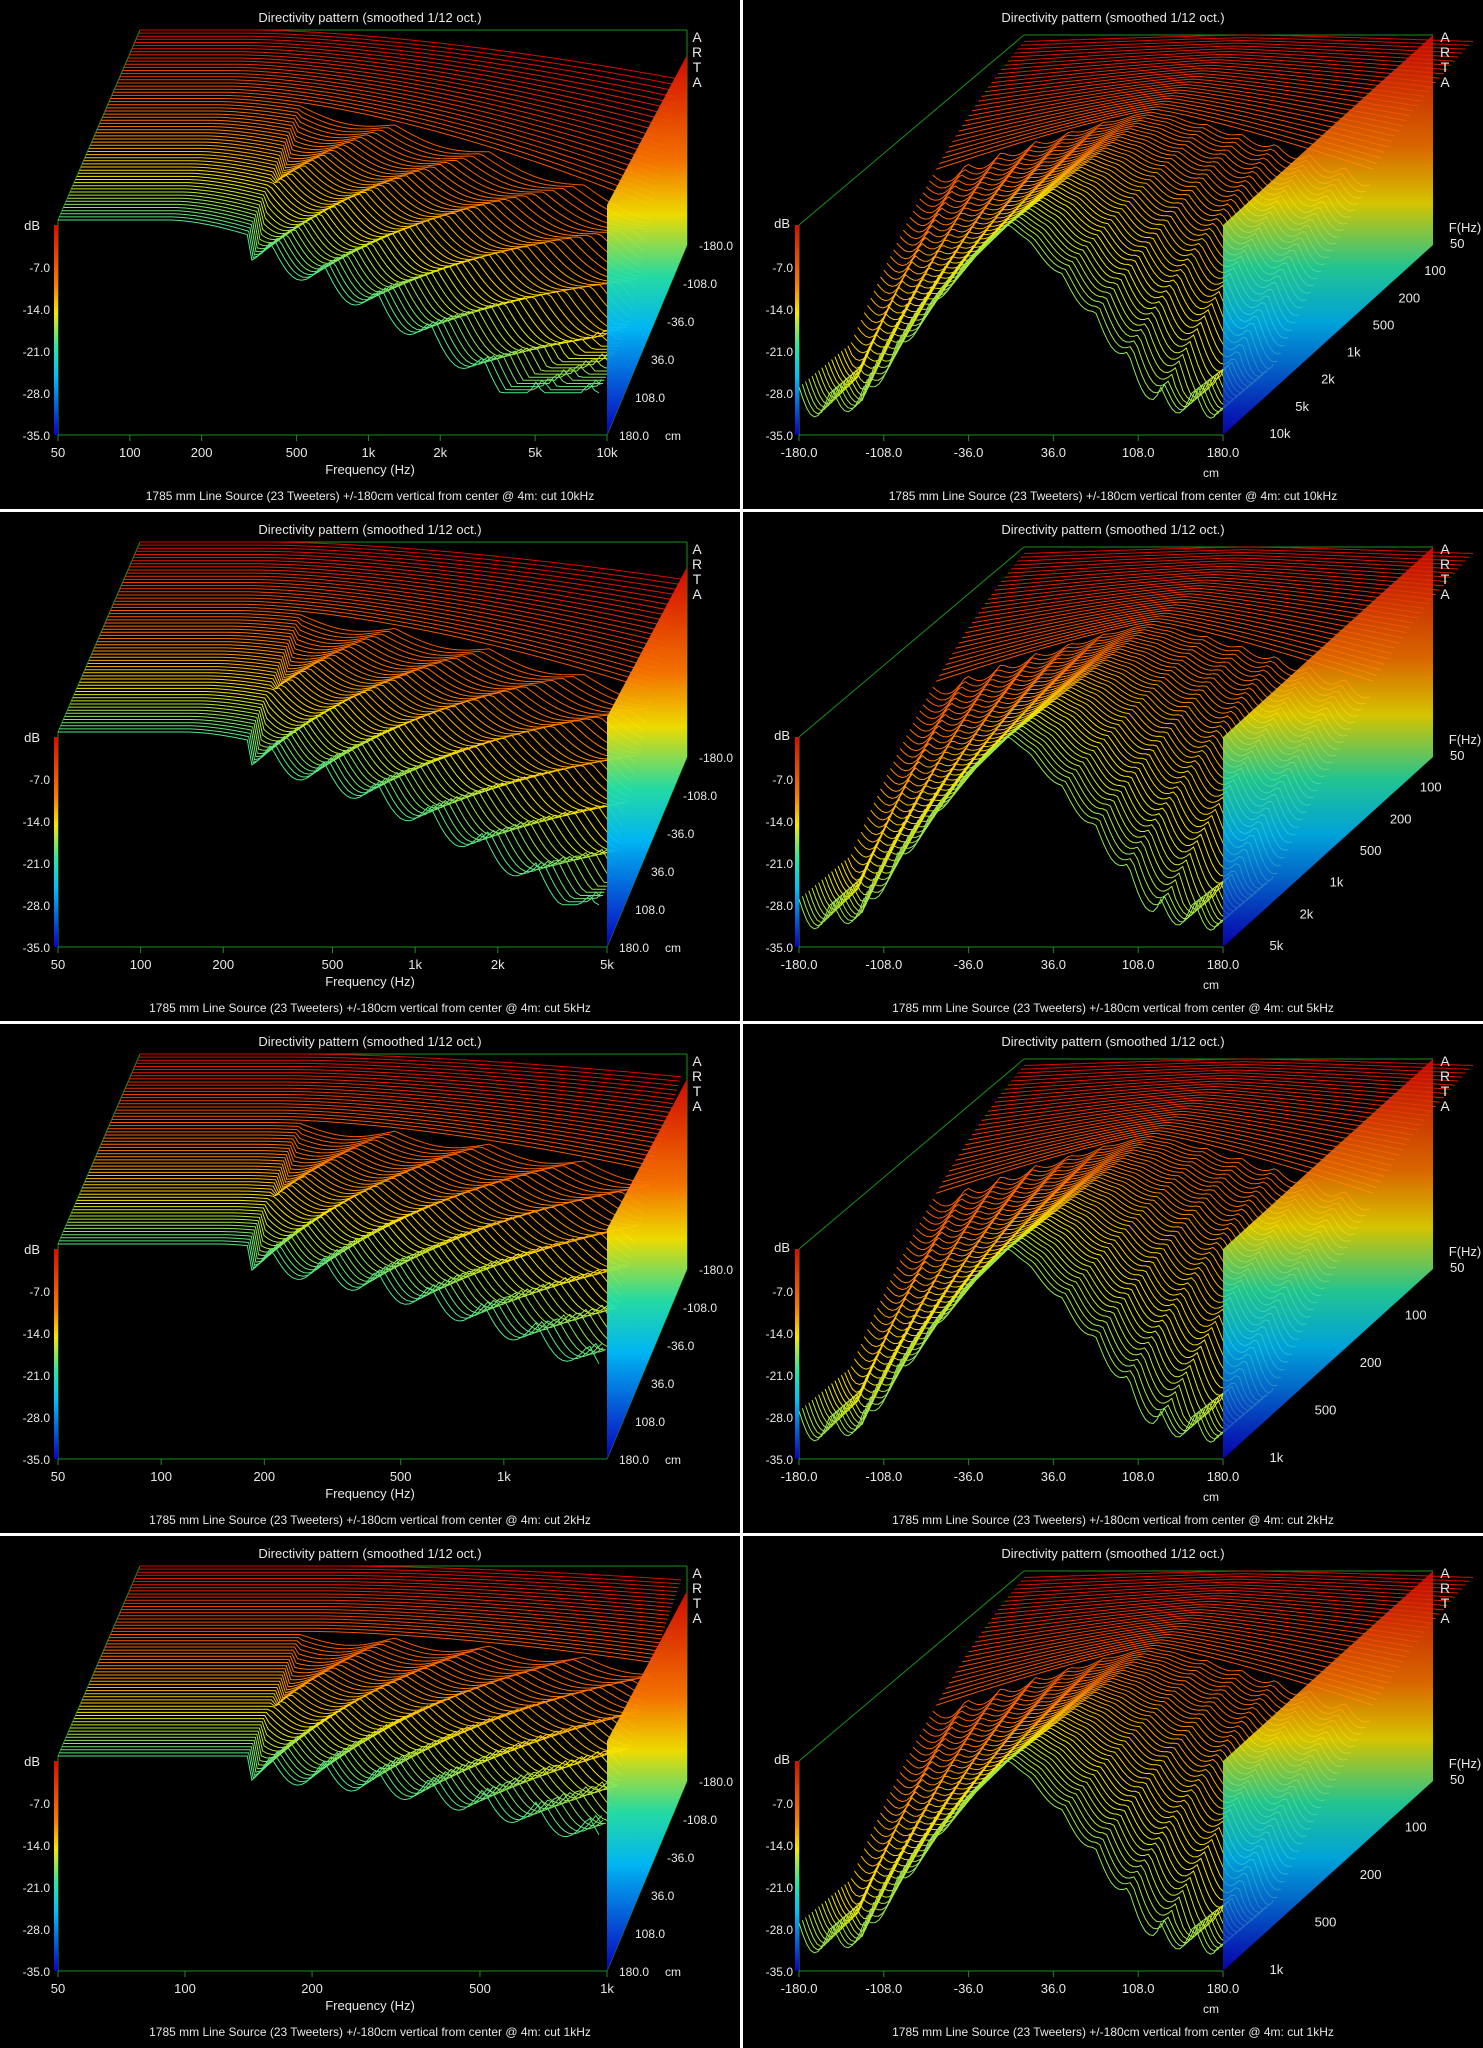  Describe the element at coordinates (1112, 1041) in the screenshot. I see `chart-title: Directivity pattern (smoothed 1/12 oct.)` at that location.